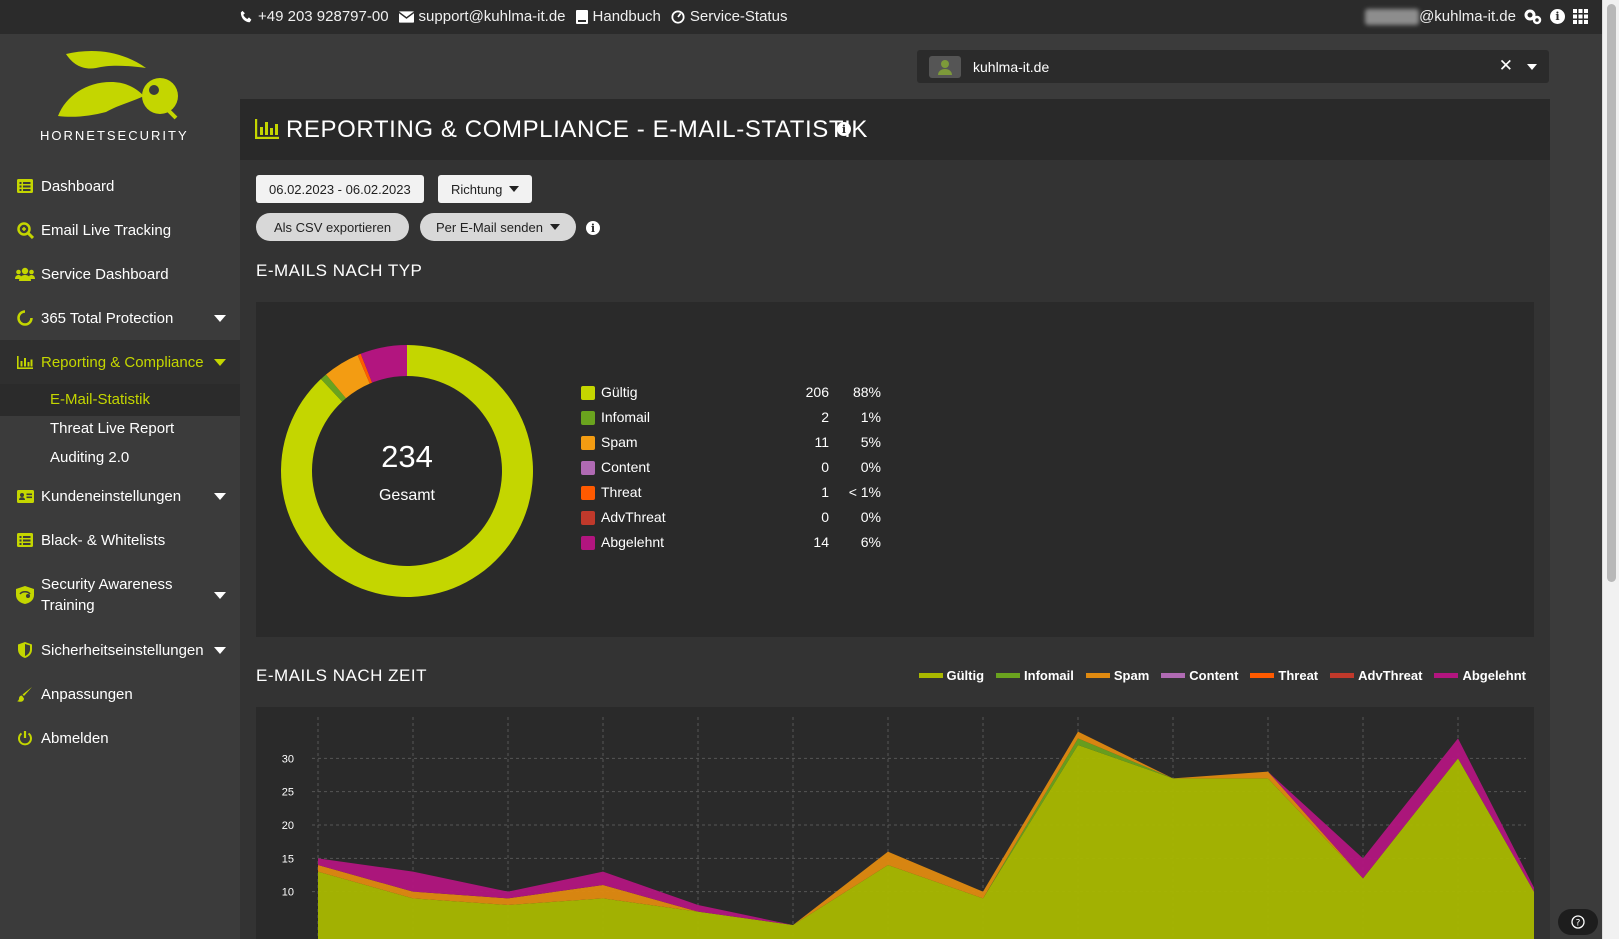 This screenshot has height=939, width=1619. What do you see at coordinates (821, 542) in the screenshot?
I see `legend-count: 14` at bounding box center [821, 542].